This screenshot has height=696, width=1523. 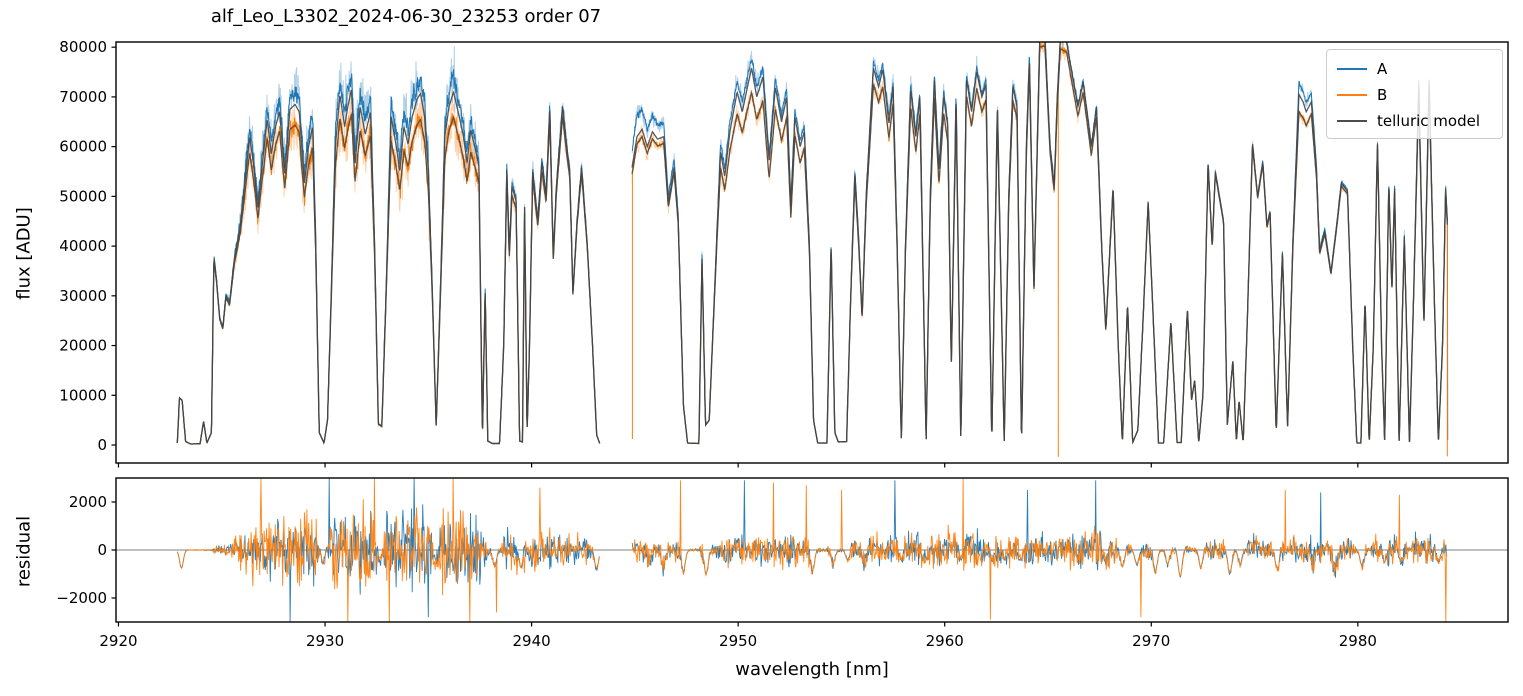 I want to click on x-tick-label: 2920, so click(x=118, y=641).